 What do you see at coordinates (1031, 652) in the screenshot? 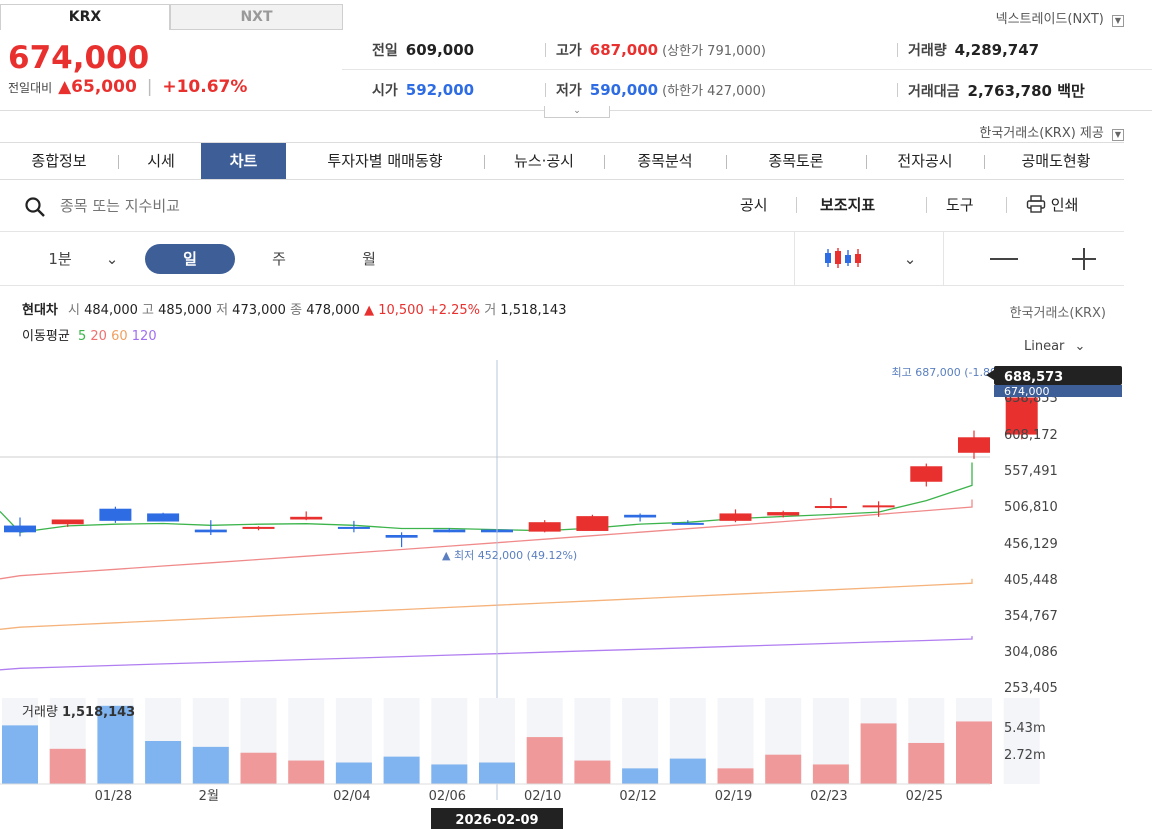
I see `y-tick-label: 304,086` at bounding box center [1031, 652].